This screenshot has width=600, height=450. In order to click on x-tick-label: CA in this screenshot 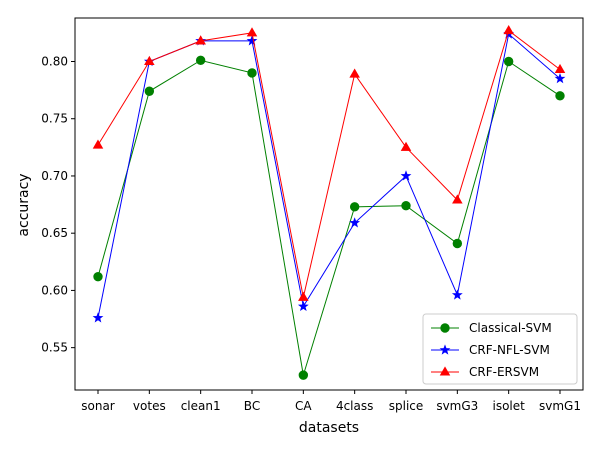, I will do `click(303, 406)`.